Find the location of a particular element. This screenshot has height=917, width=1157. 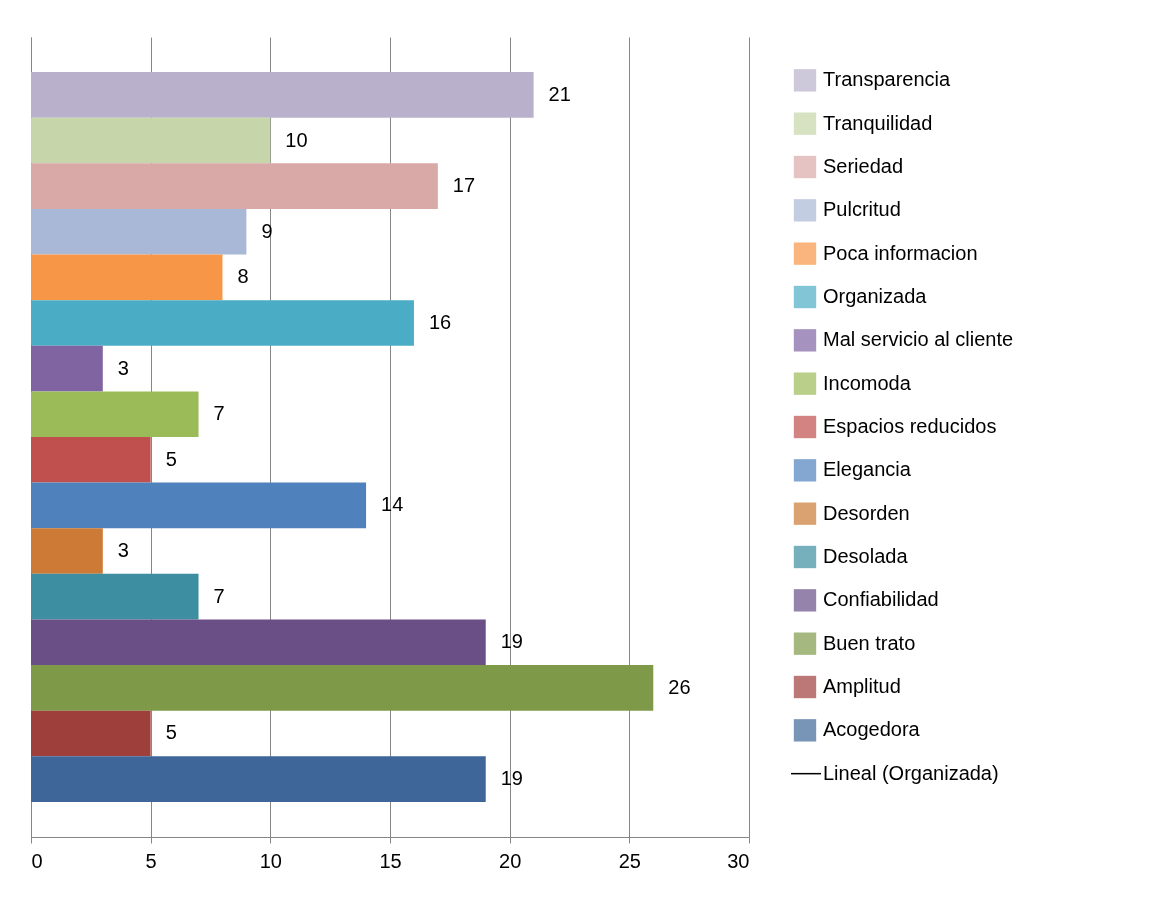

legend-label: Confiabilidad is located at coordinates (881, 599).